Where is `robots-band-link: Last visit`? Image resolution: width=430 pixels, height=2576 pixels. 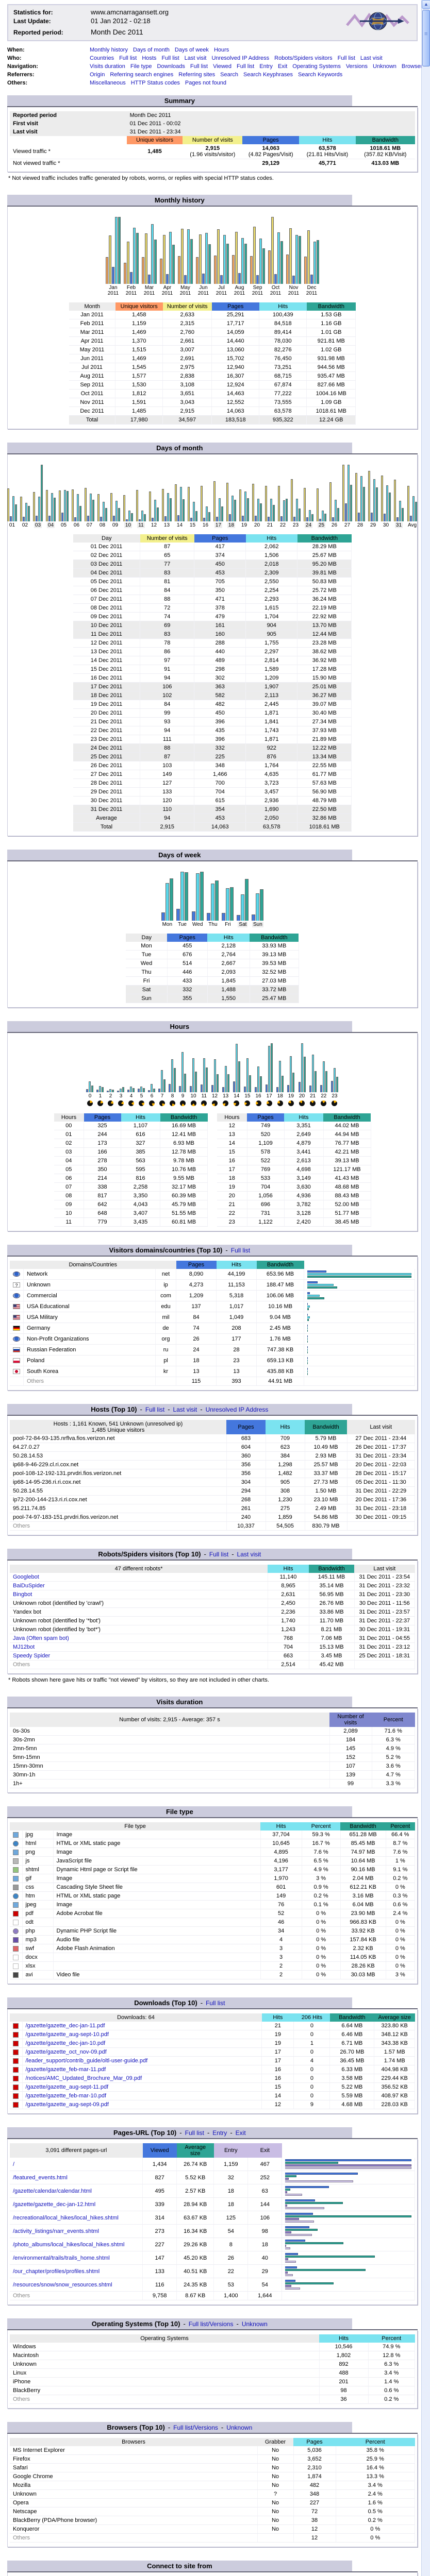
robots-band-link: Last visit is located at coordinates (249, 1555).